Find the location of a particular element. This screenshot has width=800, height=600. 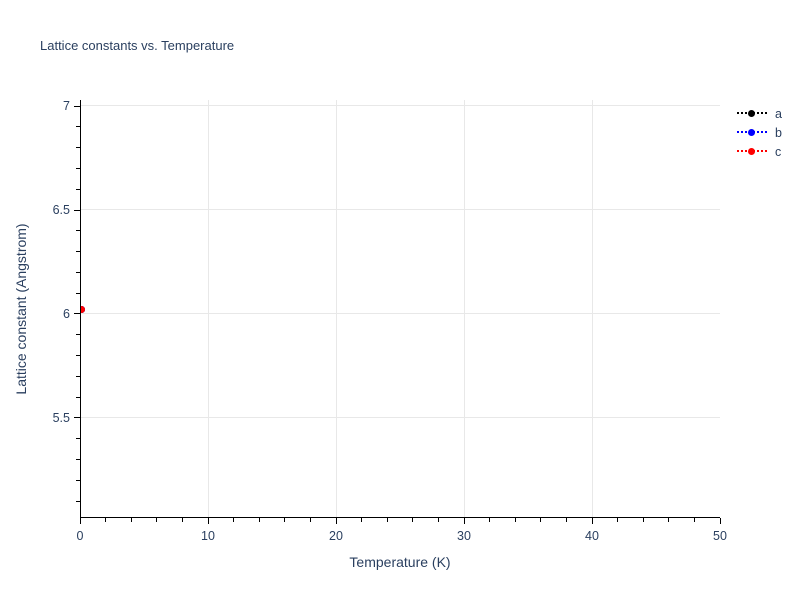

legend-sample-c is located at coordinates (752, 151).